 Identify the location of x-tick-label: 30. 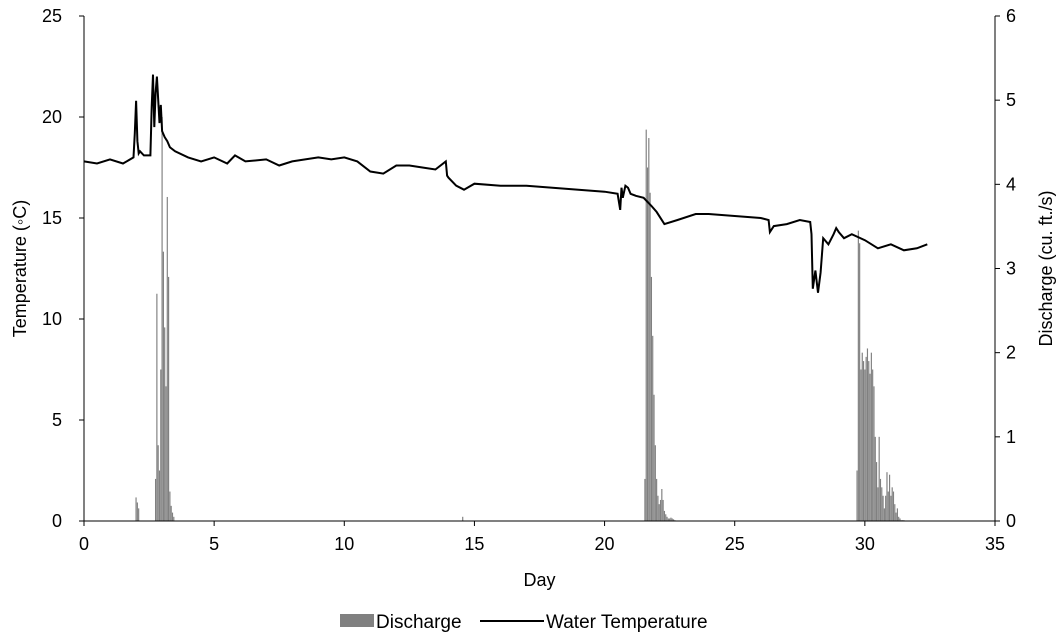
(865, 544).